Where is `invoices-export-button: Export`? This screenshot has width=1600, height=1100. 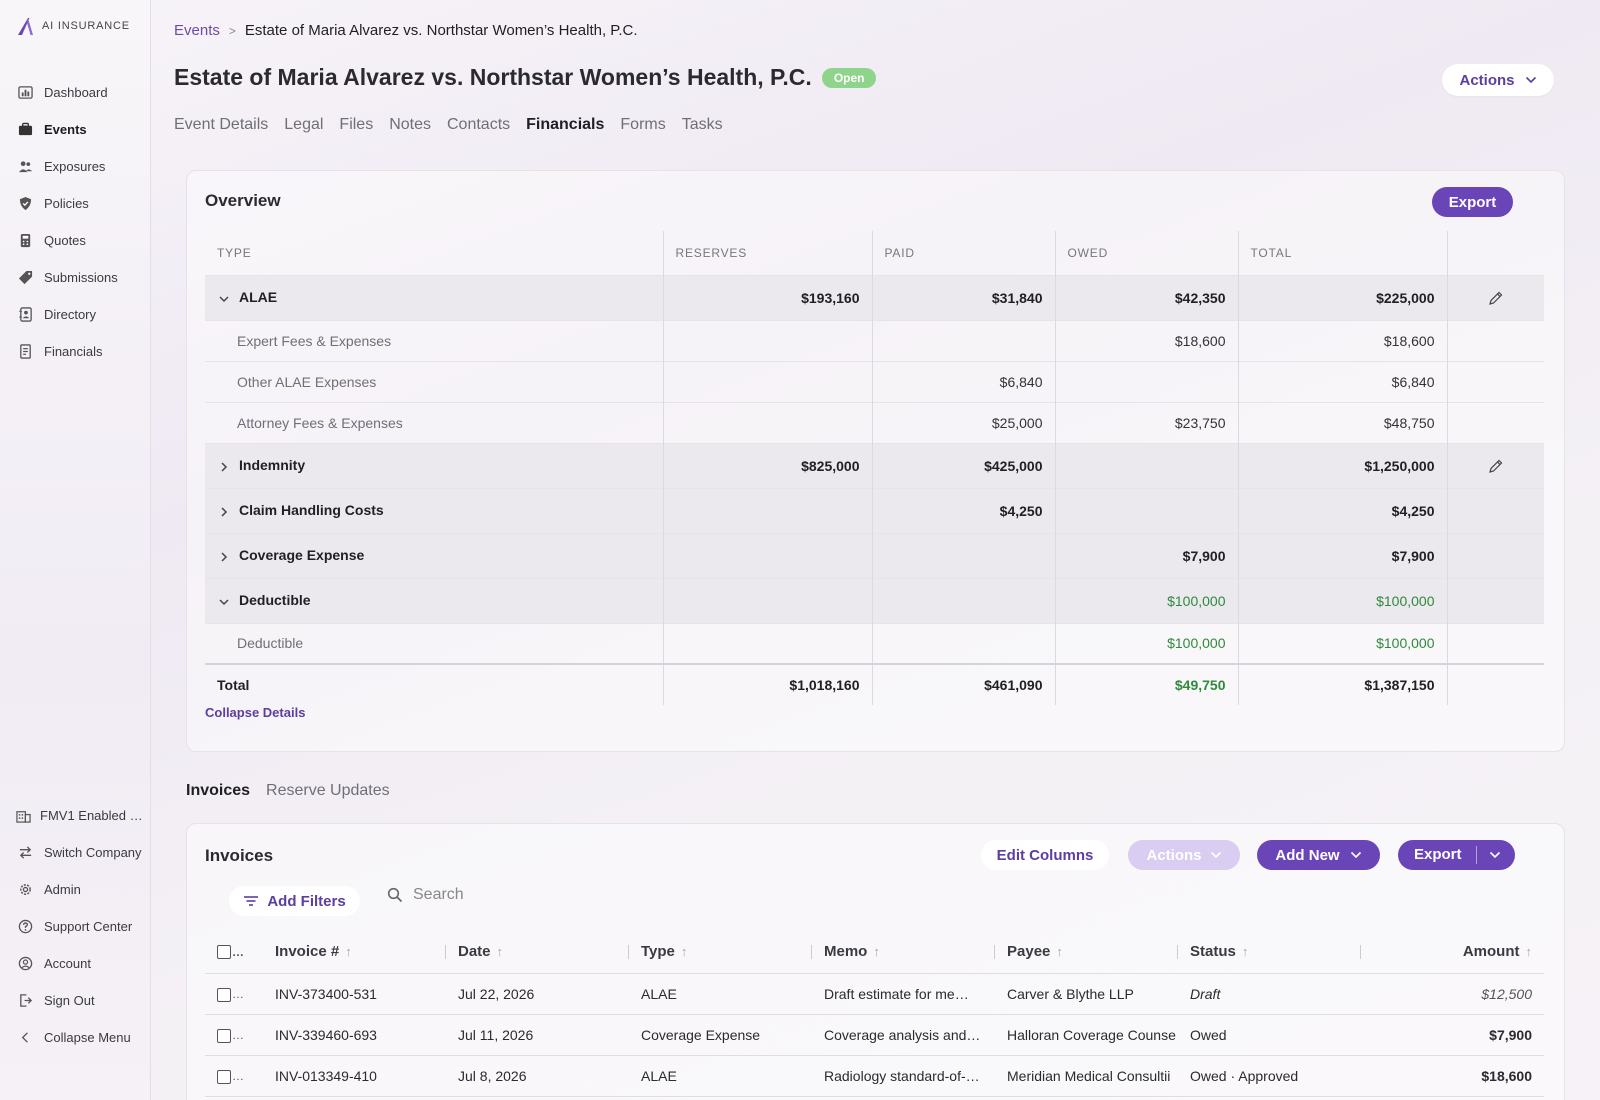
invoices-export-button: Export is located at coordinates (1456, 855).